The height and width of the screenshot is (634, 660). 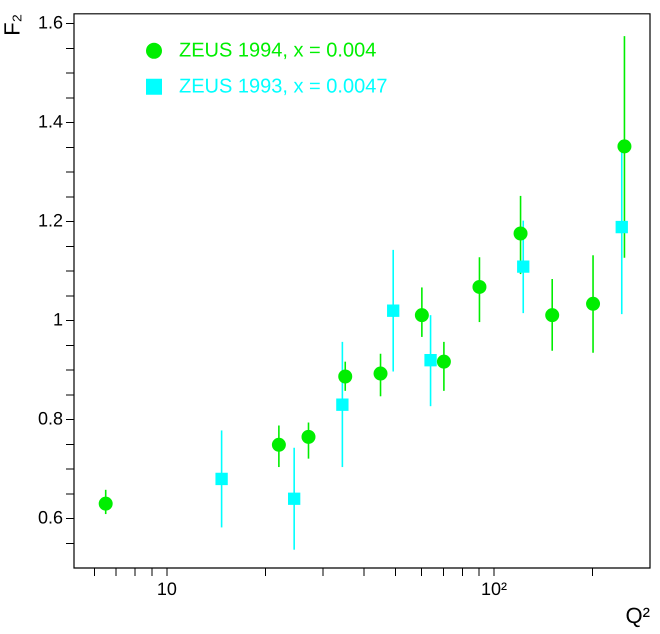 What do you see at coordinates (277, 50) in the screenshot?
I see `legend-label: ZEUS 1994, x = 0.004` at bounding box center [277, 50].